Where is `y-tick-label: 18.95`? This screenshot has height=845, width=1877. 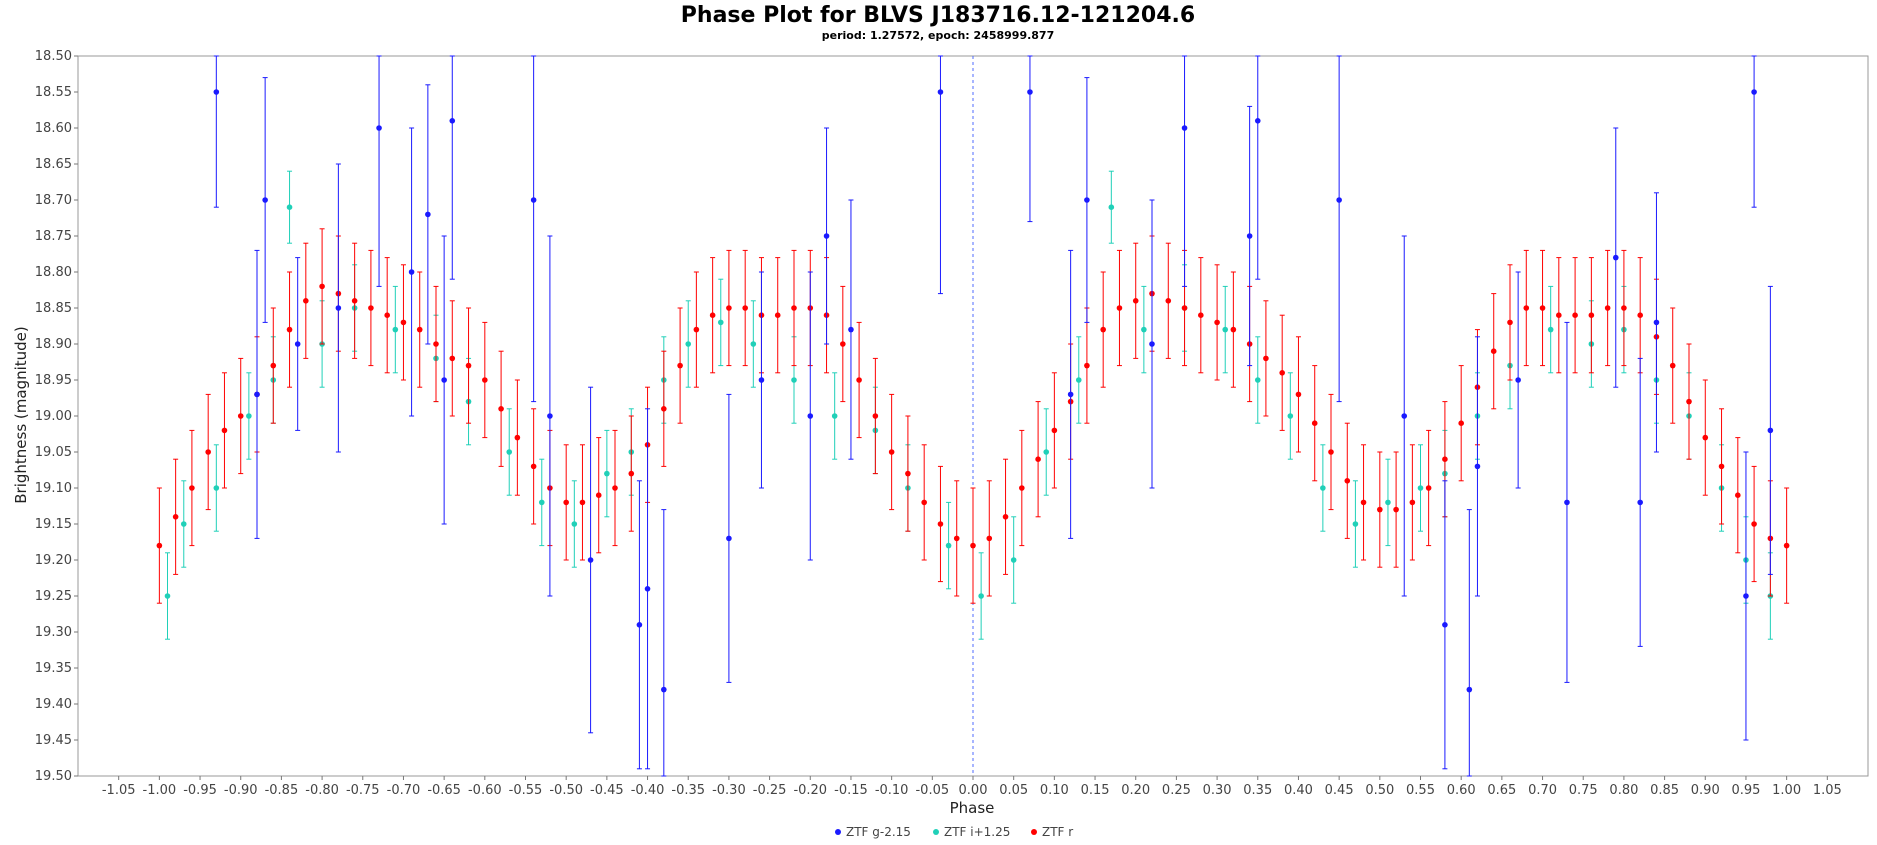 y-tick-label: 18.95 is located at coordinates (53, 380).